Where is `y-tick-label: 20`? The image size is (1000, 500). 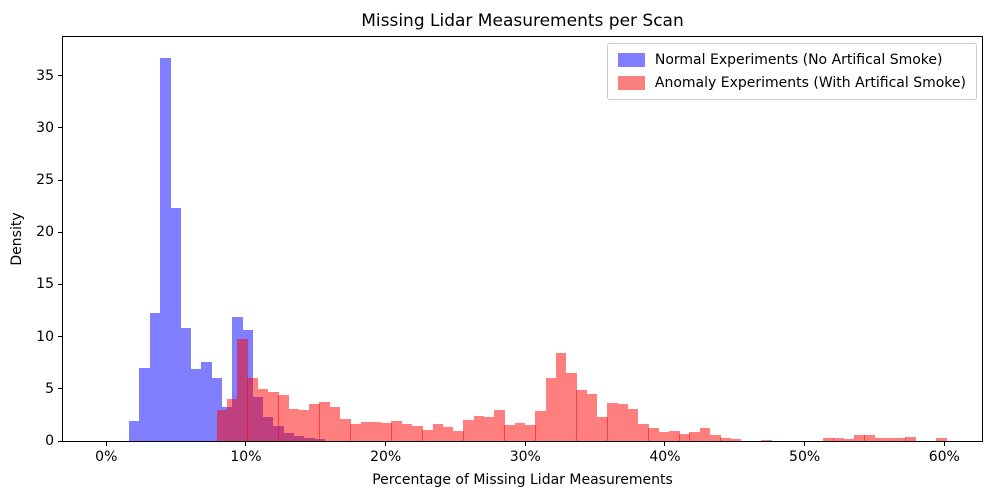 y-tick-label: 20 is located at coordinates (45, 232).